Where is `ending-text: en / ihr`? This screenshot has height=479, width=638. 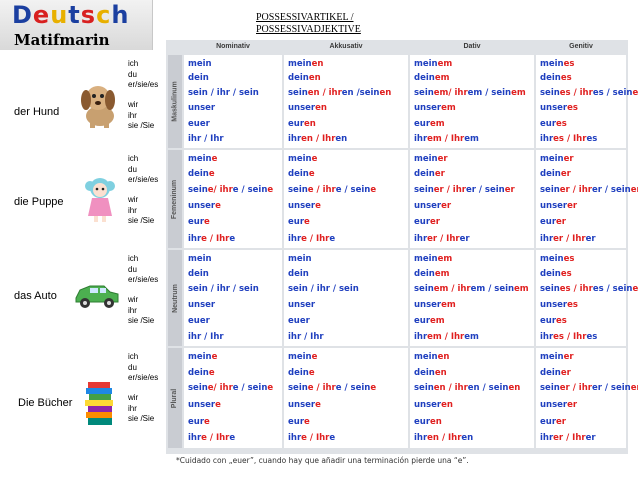 ending-text: en / ihr is located at coordinates (324, 92).